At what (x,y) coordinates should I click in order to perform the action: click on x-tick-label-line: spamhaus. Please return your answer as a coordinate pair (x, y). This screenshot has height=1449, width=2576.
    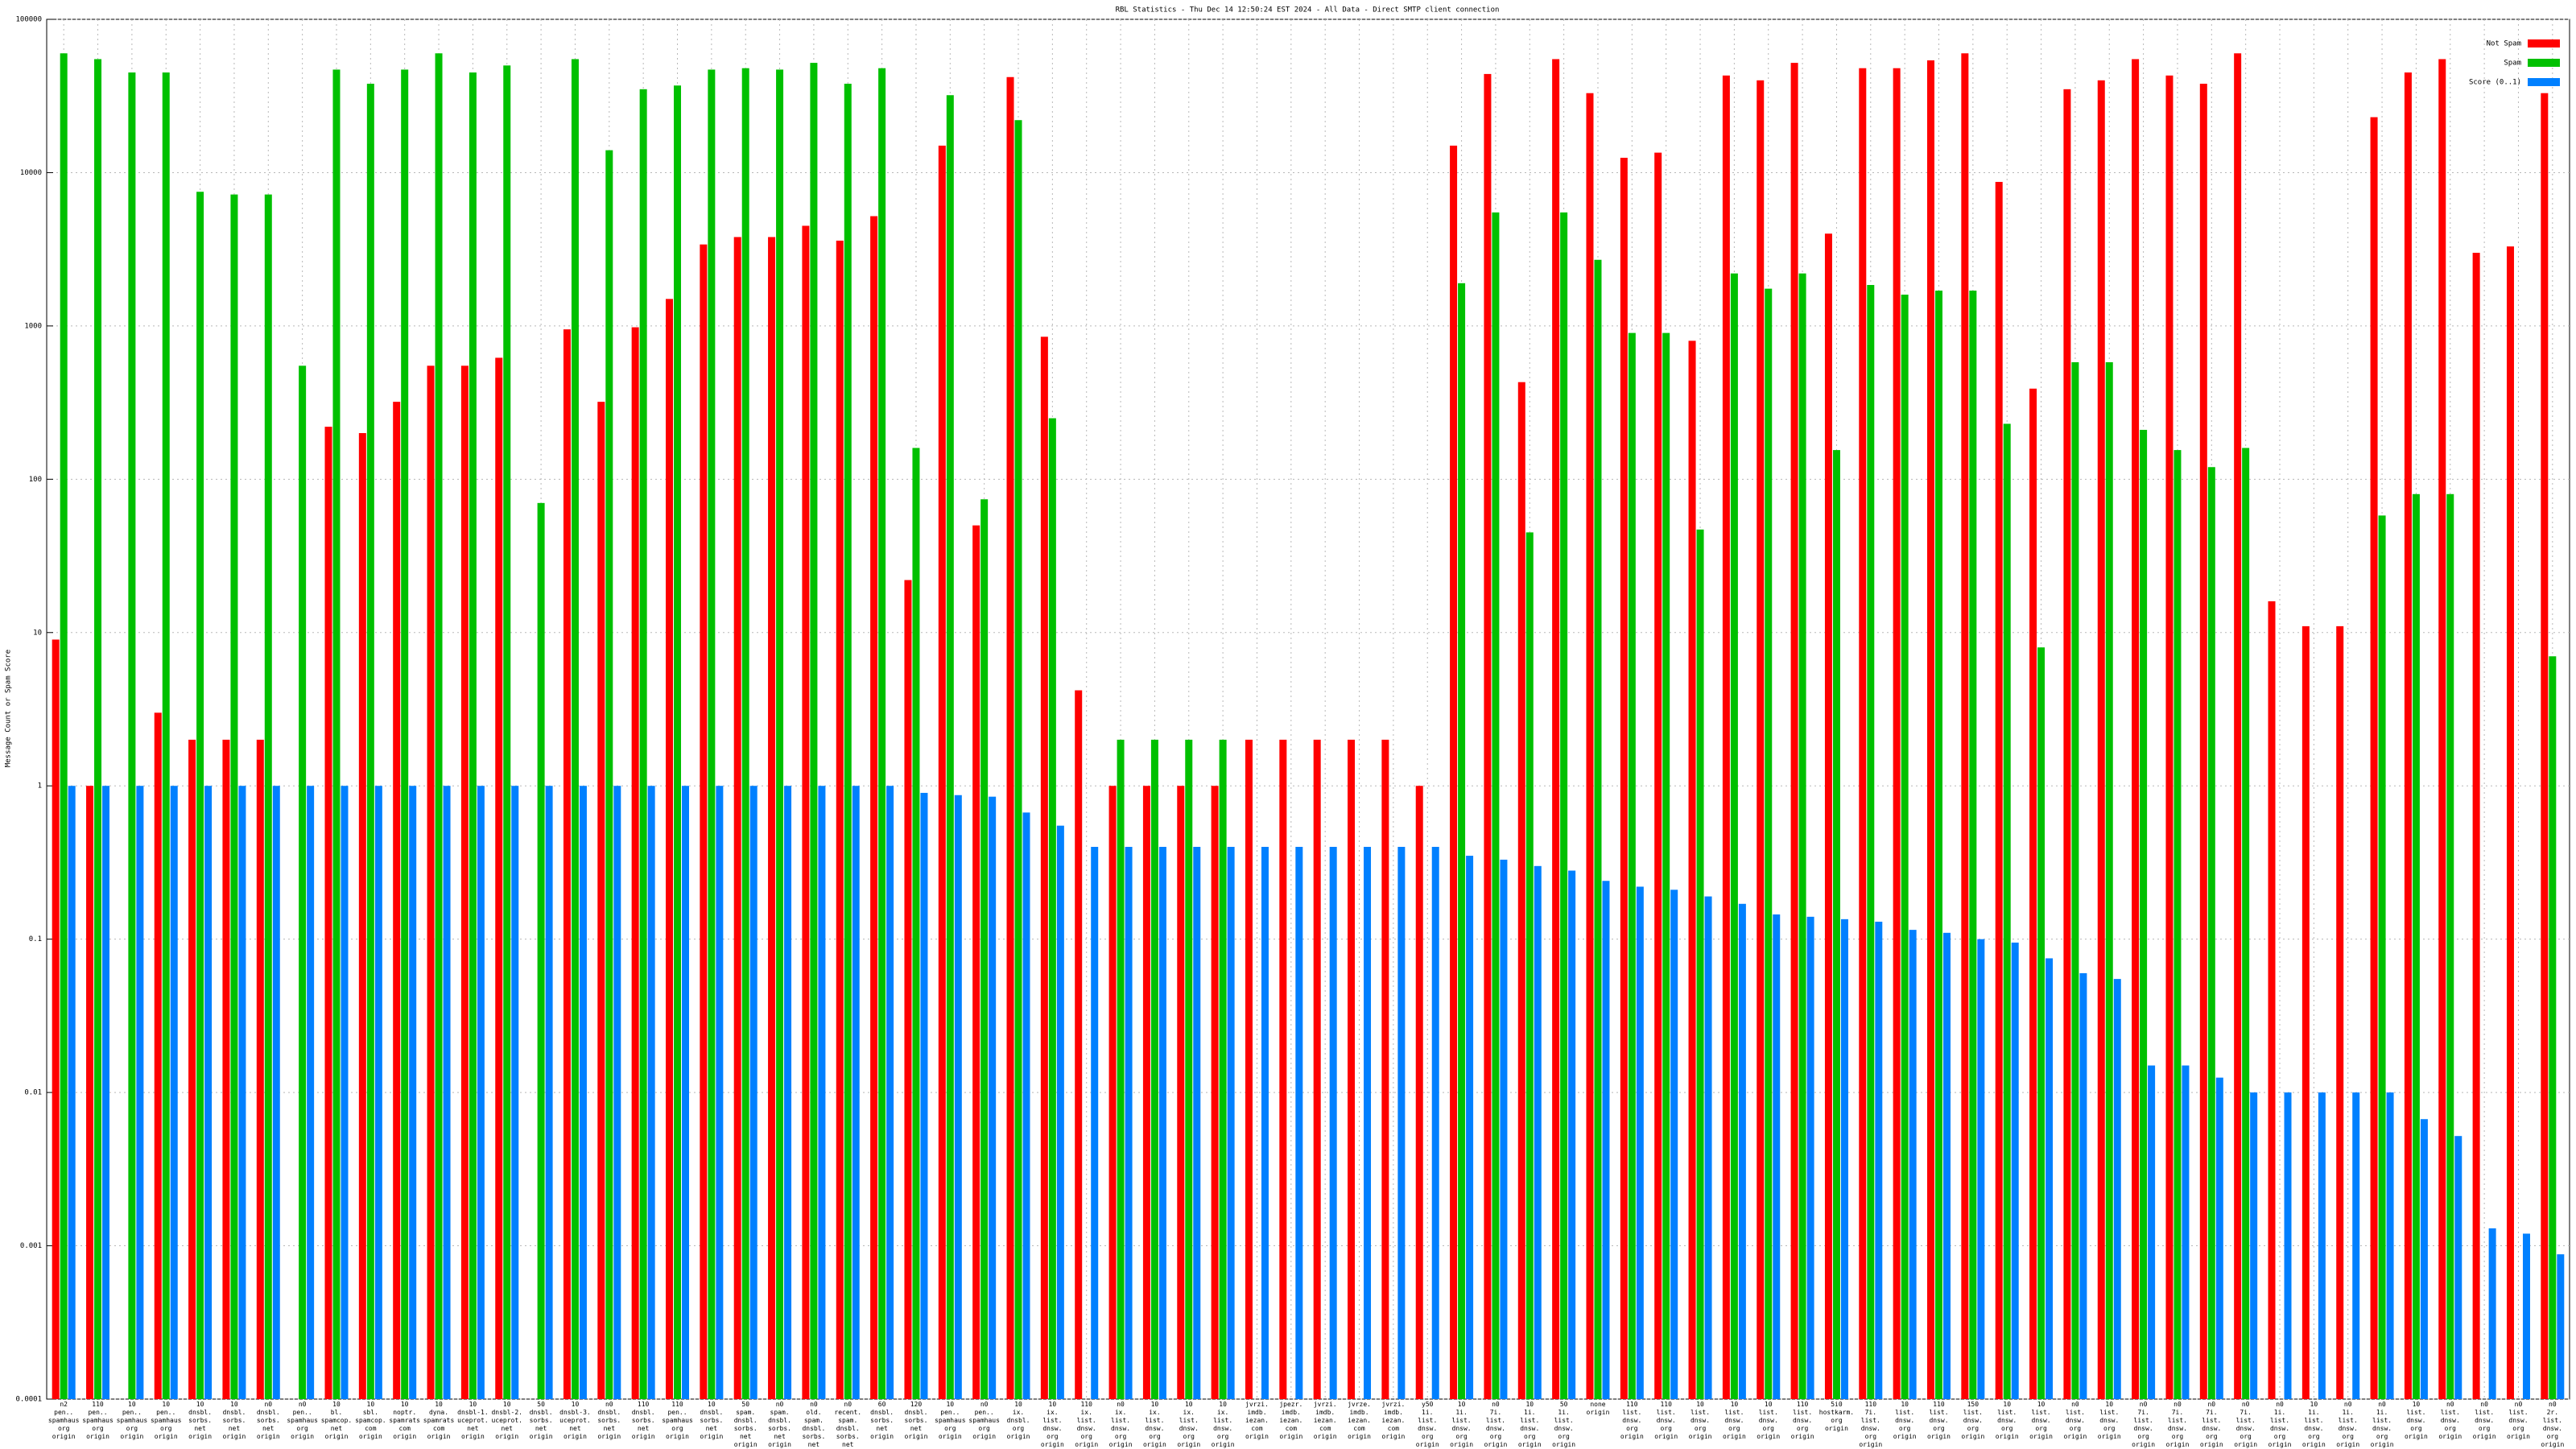
    Looking at the image, I should click on (984, 1420).